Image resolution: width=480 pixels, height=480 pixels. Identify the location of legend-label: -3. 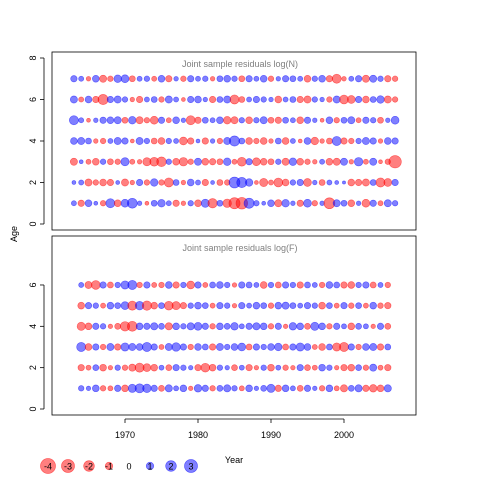
(68, 467).